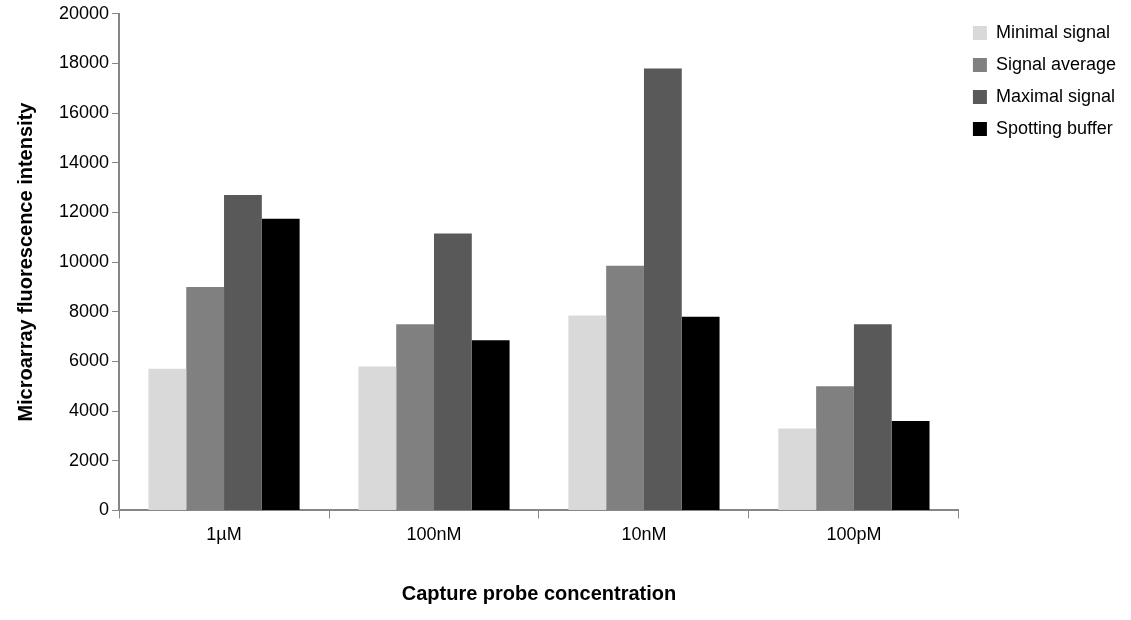 The image size is (1131, 620). I want to click on y-tick-label: 0, so click(104, 509).